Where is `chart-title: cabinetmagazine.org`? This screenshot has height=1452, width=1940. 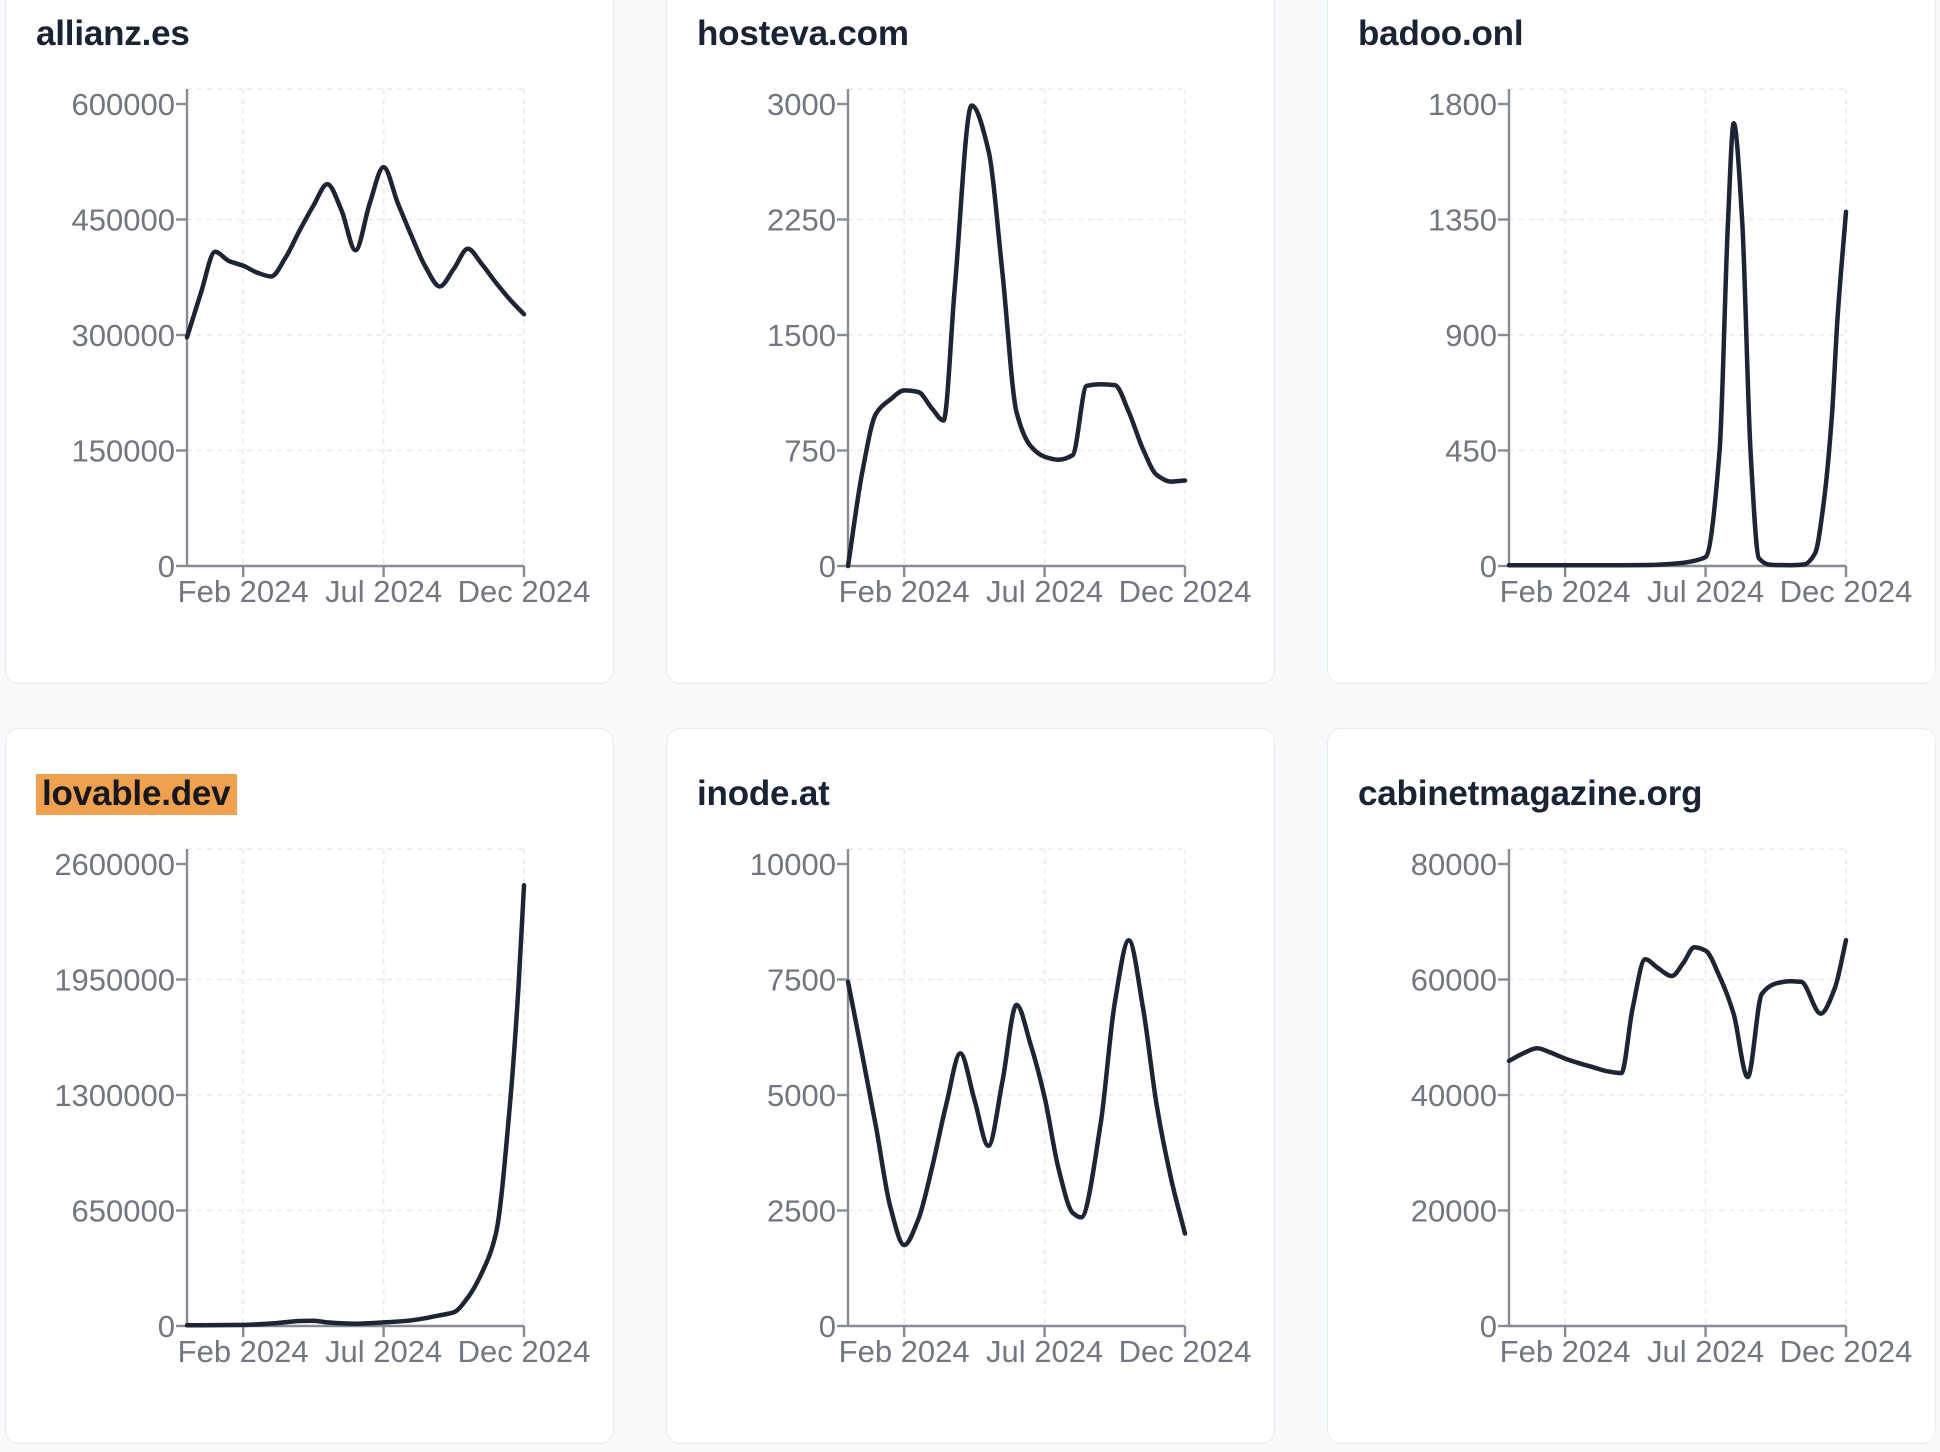
chart-title: cabinetmagazine.org is located at coordinates (1530, 794).